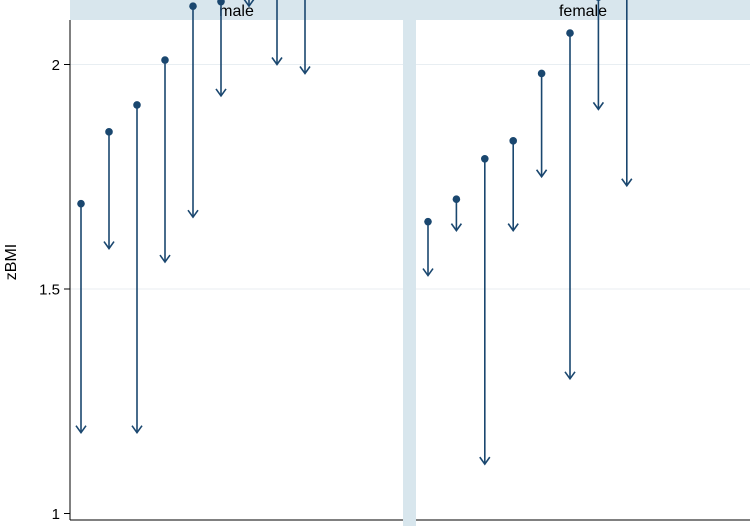  I want to click on panel-title-male: male, so click(236, 11).